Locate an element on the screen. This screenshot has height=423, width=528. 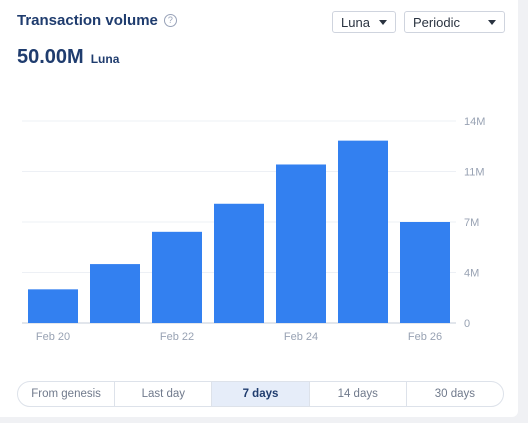
range-option-7-days: 7 days is located at coordinates (261, 394).